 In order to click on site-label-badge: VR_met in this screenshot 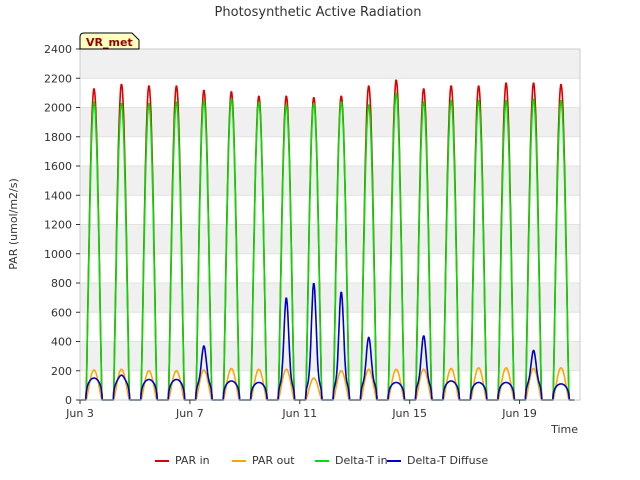, I will do `click(109, 41)`.